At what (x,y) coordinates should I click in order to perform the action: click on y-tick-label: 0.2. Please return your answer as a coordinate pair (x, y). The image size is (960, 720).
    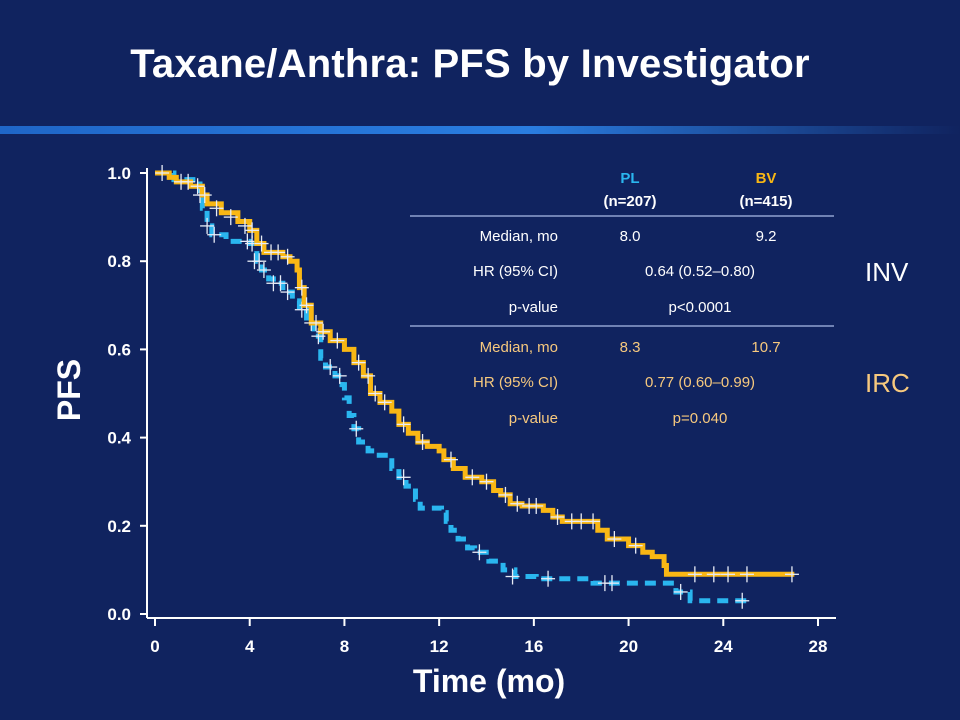
    Looking at the image, I should click on (119, 526).